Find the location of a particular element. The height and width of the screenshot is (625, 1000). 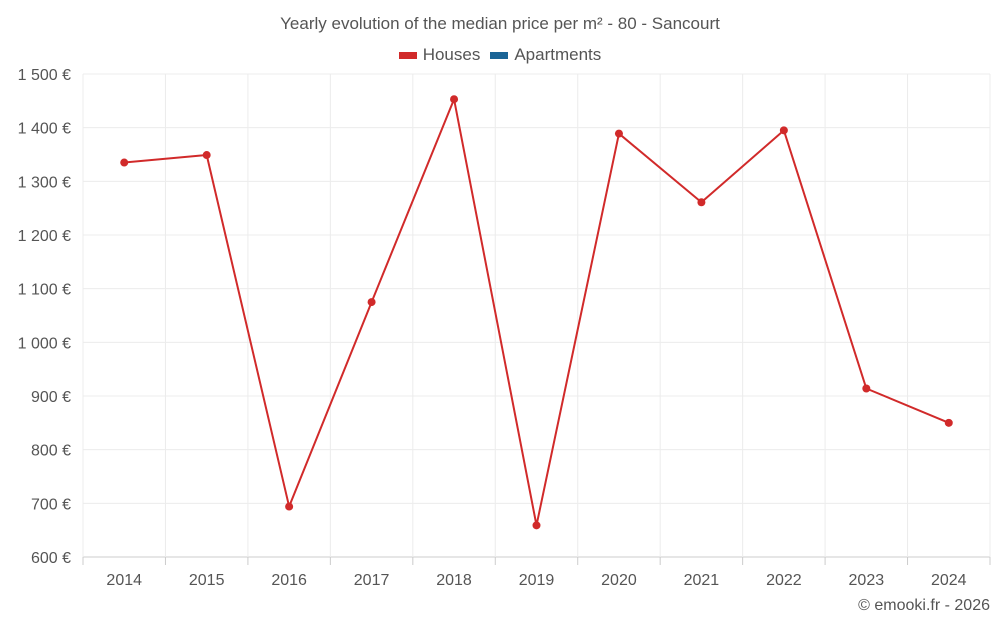

x-tick-label: 2019 is located at coordinates (537, 580).